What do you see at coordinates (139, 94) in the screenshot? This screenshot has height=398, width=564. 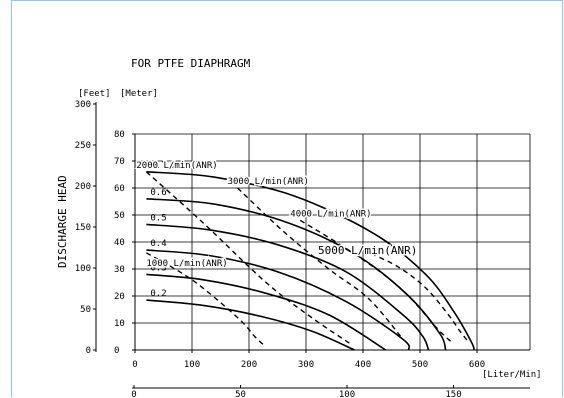 I see `y-unit-meter: [Meter]` at bounding box center [139, 94].